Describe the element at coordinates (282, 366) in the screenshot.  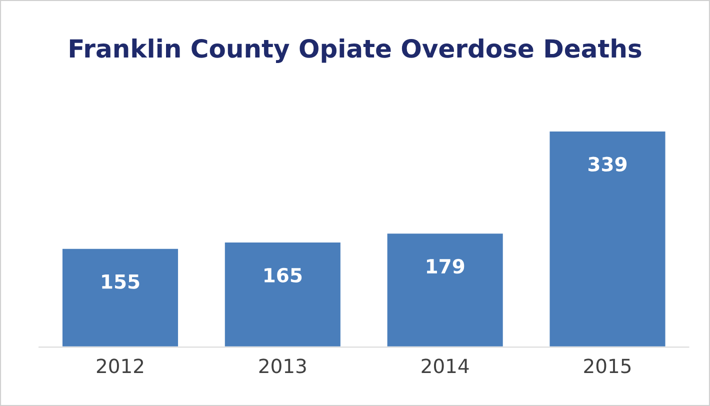
I see `x-tick-label: 2013` at that location.